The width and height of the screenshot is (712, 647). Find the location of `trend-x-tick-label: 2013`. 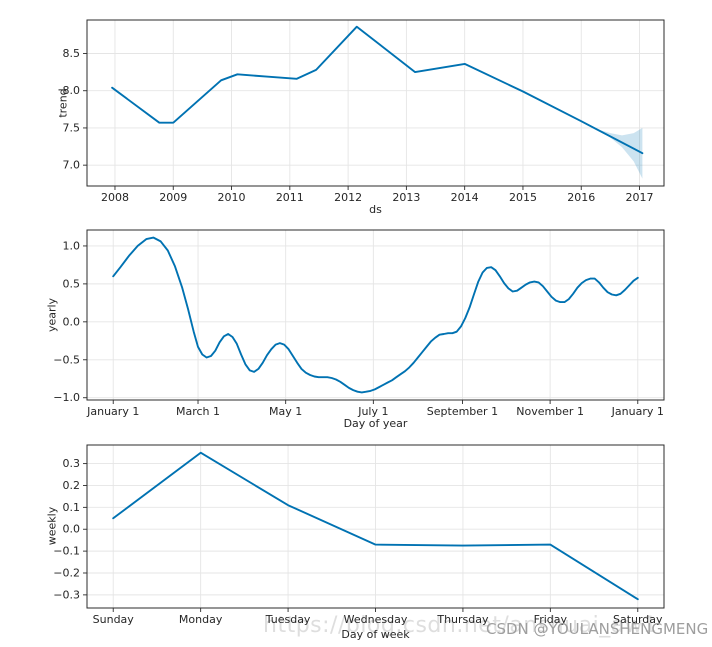

trend-x-tick-label: 2013 is located at coordinates (406, 197).